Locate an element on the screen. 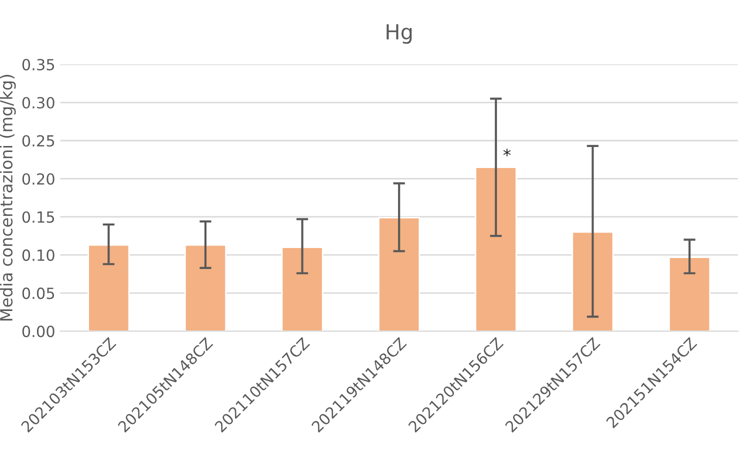 The width and height of the screenshot is (753, 460). chart-title: Hg is located at coordinates (399, 34).